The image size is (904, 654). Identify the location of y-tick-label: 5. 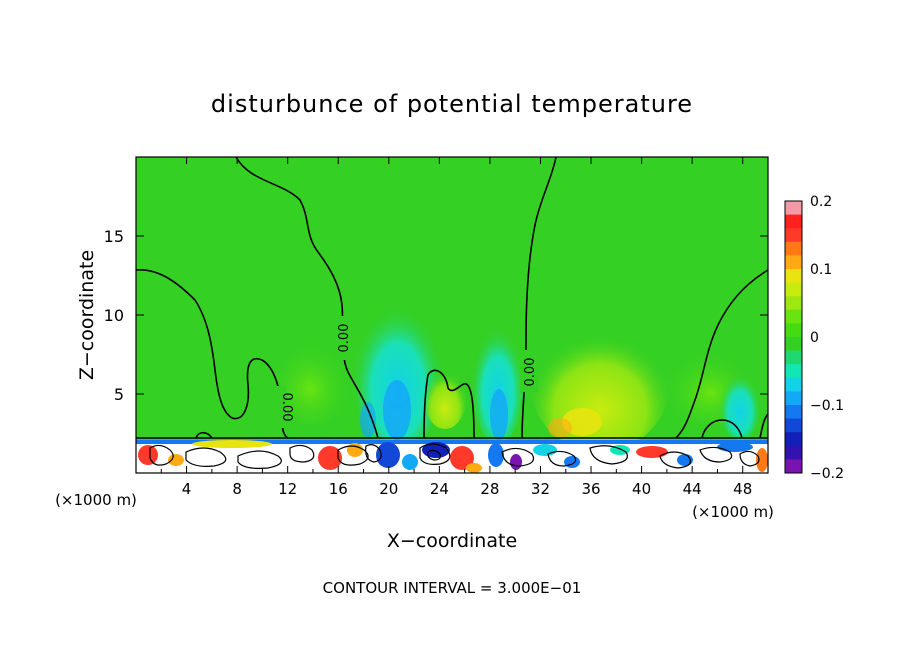
(119, 394).